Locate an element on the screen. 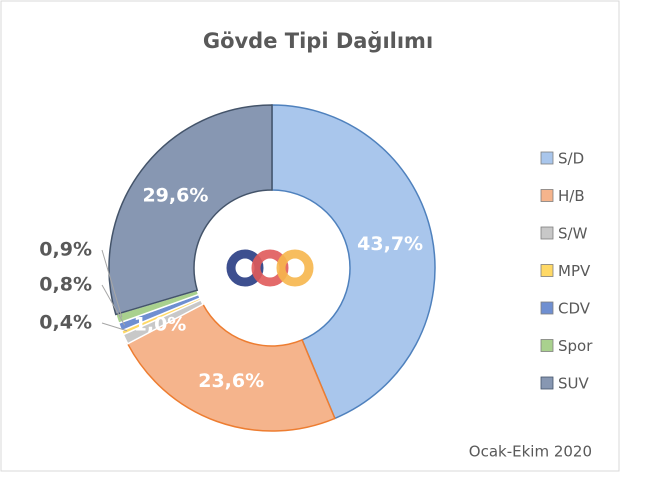  legend-label: S/W is located at coordinates (573, 234).